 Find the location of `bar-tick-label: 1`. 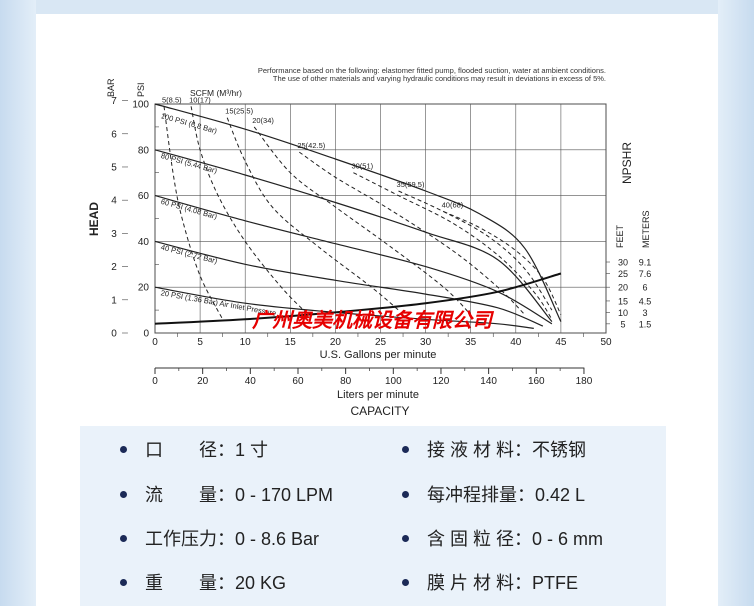

bar-tick-label: 1 is located at coordinates (114, 300).